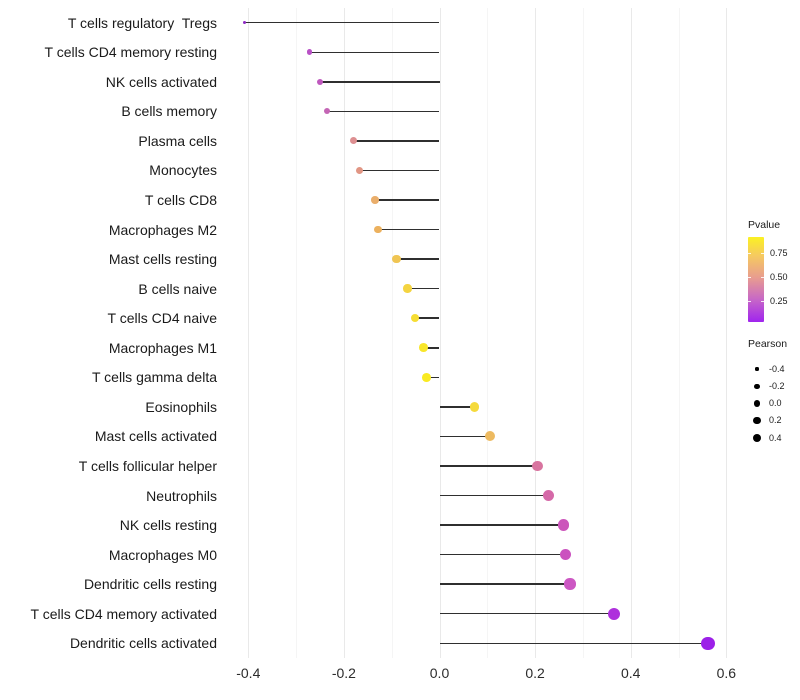 Image resolution: width=800 pixels, height=700 pixels. Describe the element at coordinates (162, 554) in the screenshot. I see `category-label: Macrophages M0` at that location.